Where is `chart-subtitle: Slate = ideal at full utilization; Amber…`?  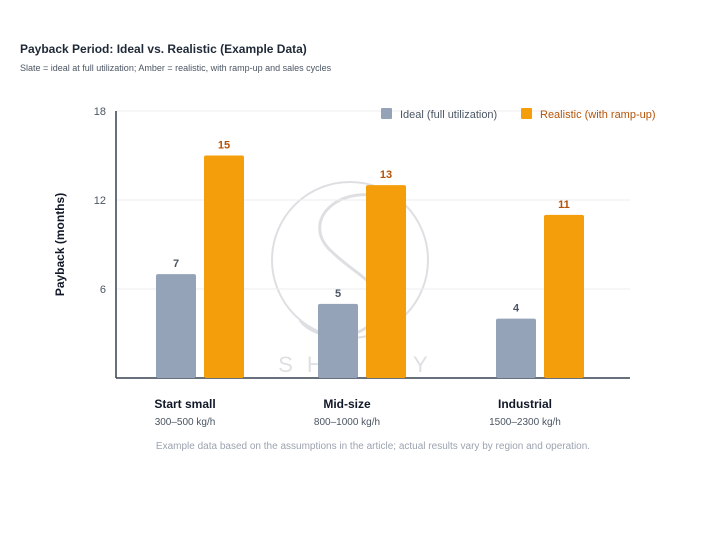
chart-subtitle: Slate = ideal at full utilization; Amber… is located at coordinates (176, 68).